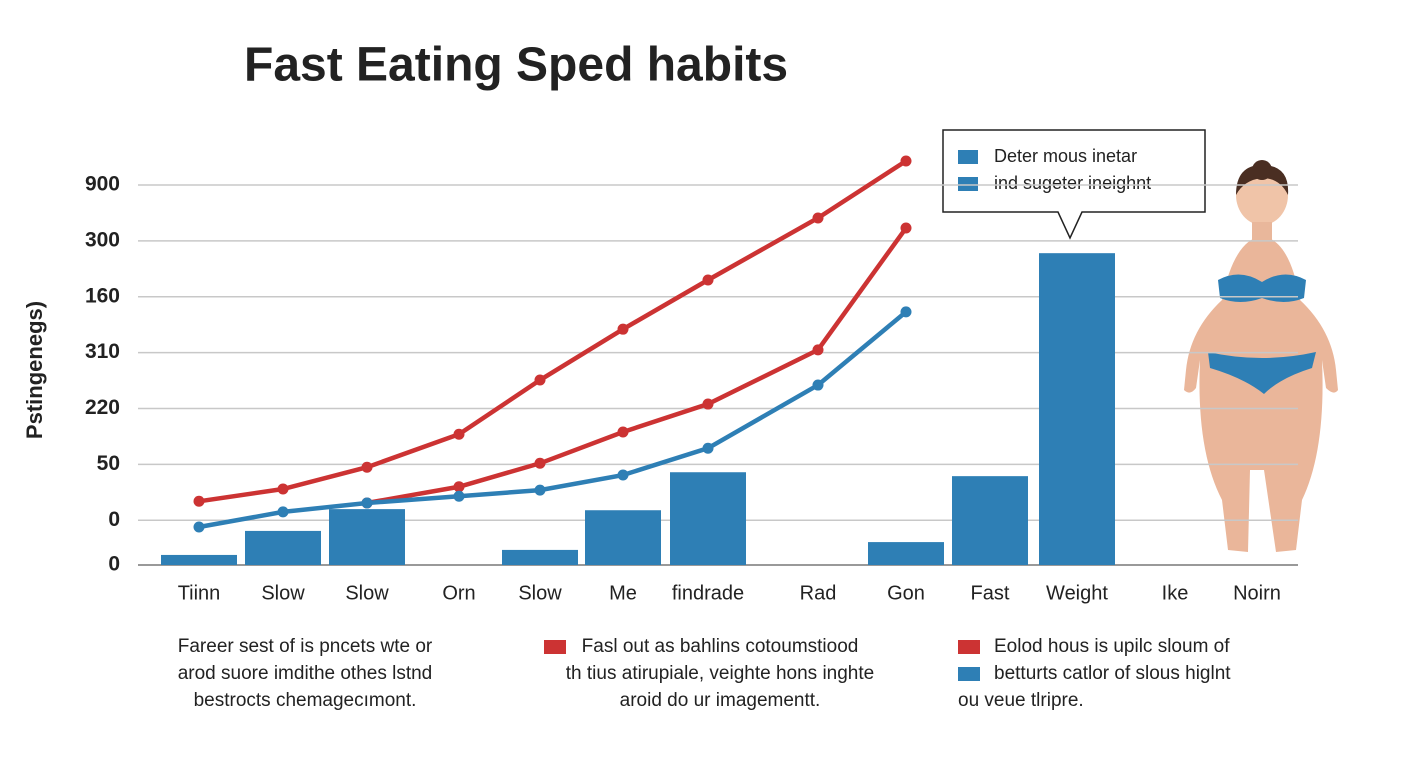 The height and width of the screenshot is (768, 1408). Describe the element at coordinates (102, 239) in the screenshot. I see `y-tick-label: 300` at that location.